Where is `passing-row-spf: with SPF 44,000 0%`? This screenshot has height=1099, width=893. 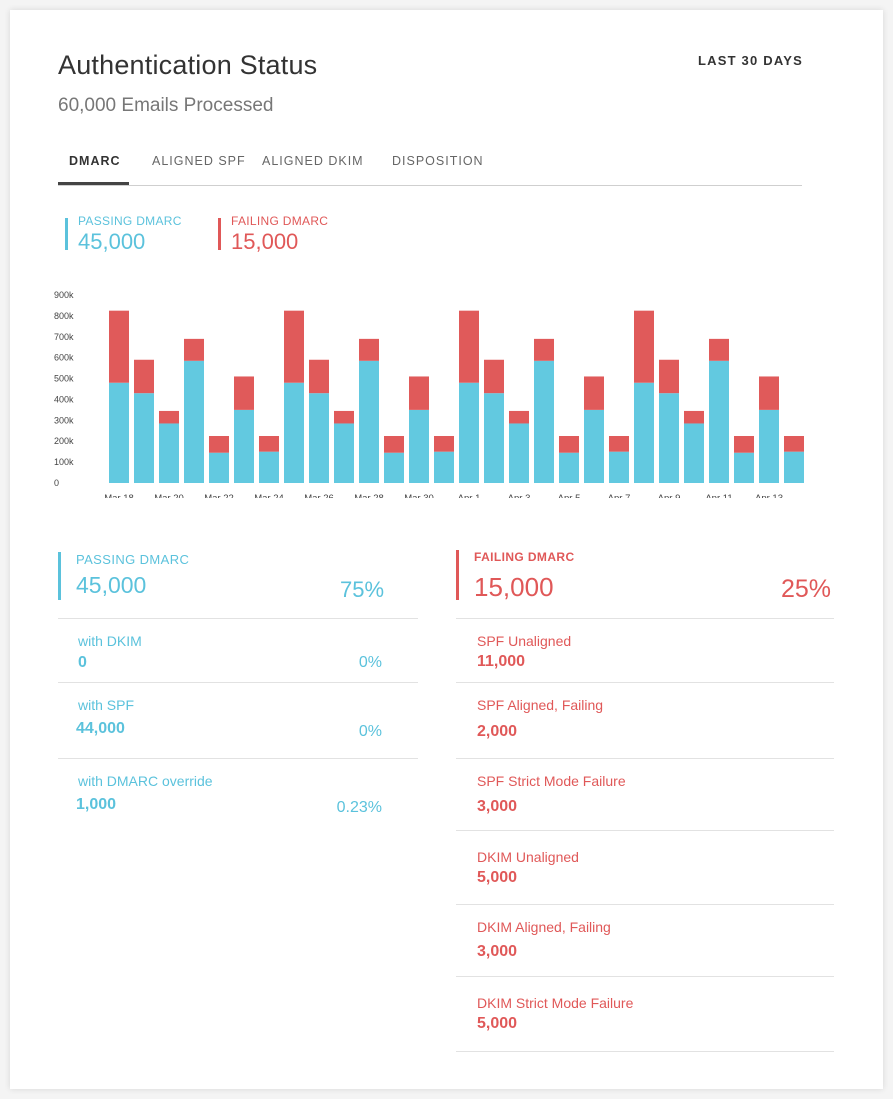
passing-row-spf: with SPF 44,000 0% is located at coordinates (238, 720).